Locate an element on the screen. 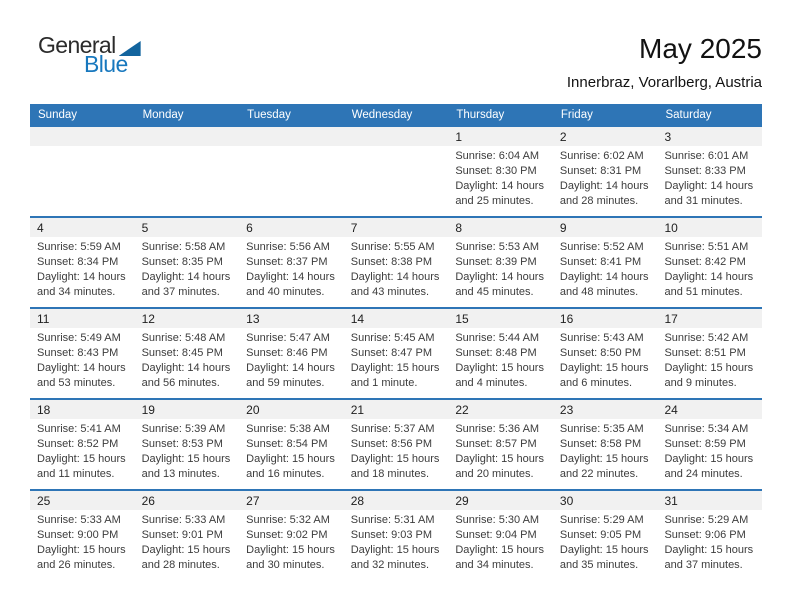 This screenshot has width=792, height=612. sunset-line: Sunset: 9:06 PM is located at coordinates (705, 535).